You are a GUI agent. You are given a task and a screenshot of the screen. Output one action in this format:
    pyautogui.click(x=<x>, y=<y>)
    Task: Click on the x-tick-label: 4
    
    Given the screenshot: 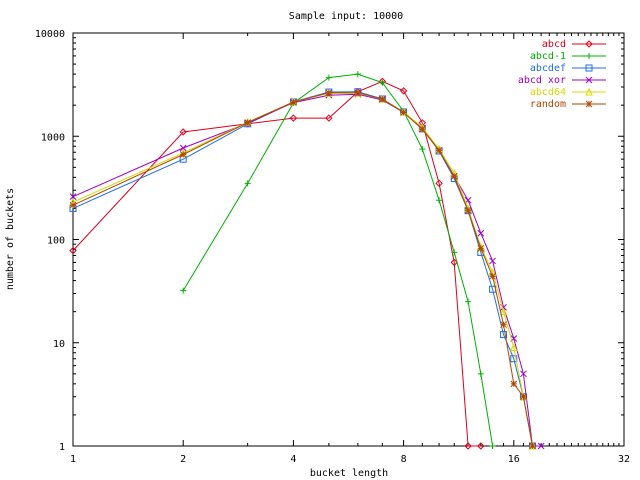 What is the action you would take?
    pyautogui.click(x=293, y=459)
    